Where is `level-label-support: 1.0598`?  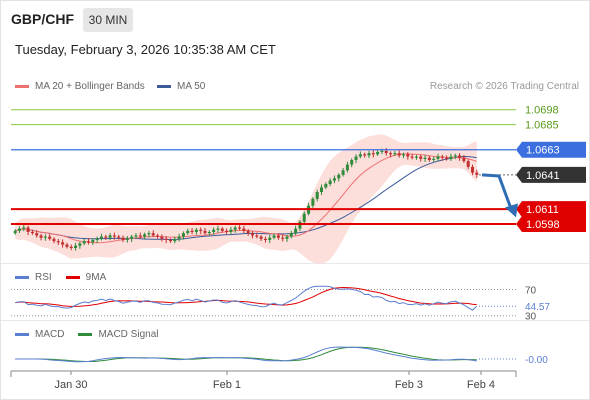 level-label-support: 1.0598 is located at coordinates (543, 225).